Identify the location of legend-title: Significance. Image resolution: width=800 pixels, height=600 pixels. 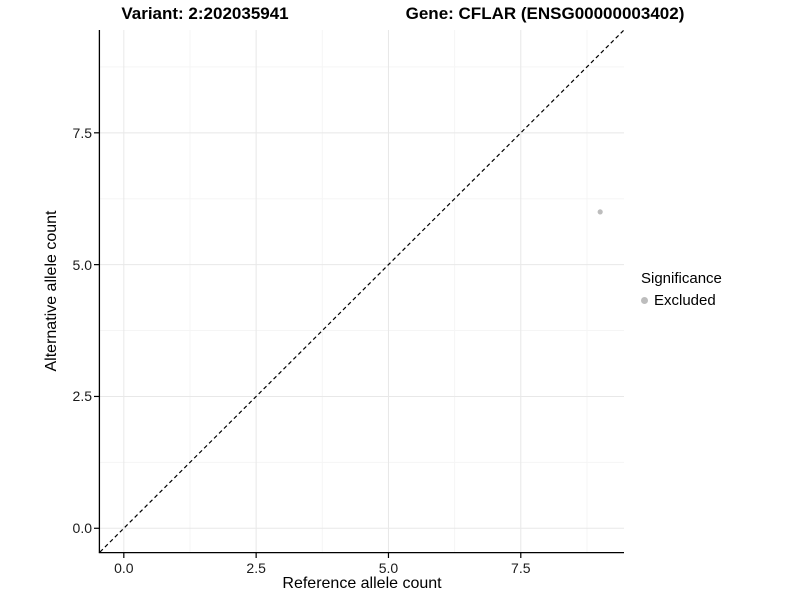
(681, 278).